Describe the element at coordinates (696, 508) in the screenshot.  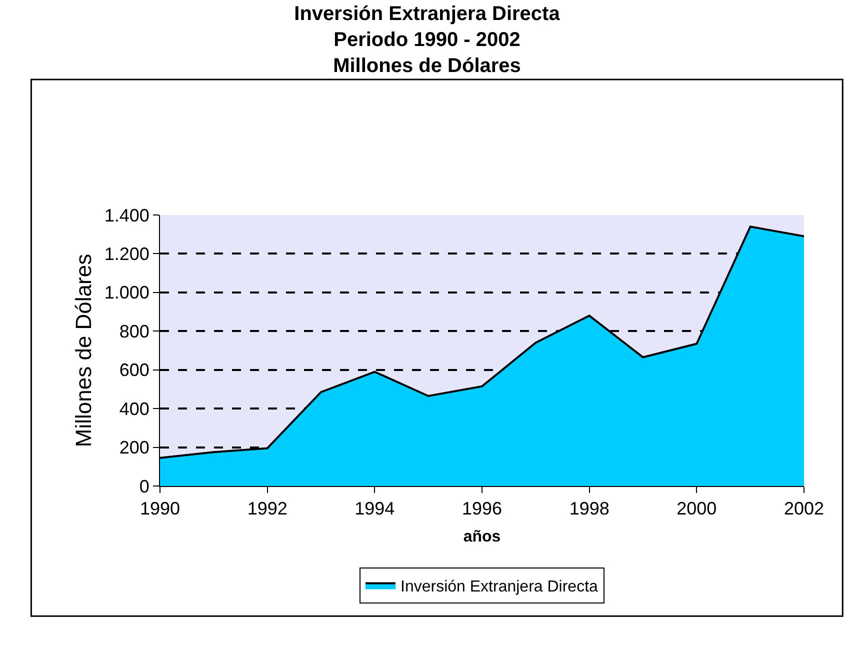
I see `x-tick-label: 2000` at that location.